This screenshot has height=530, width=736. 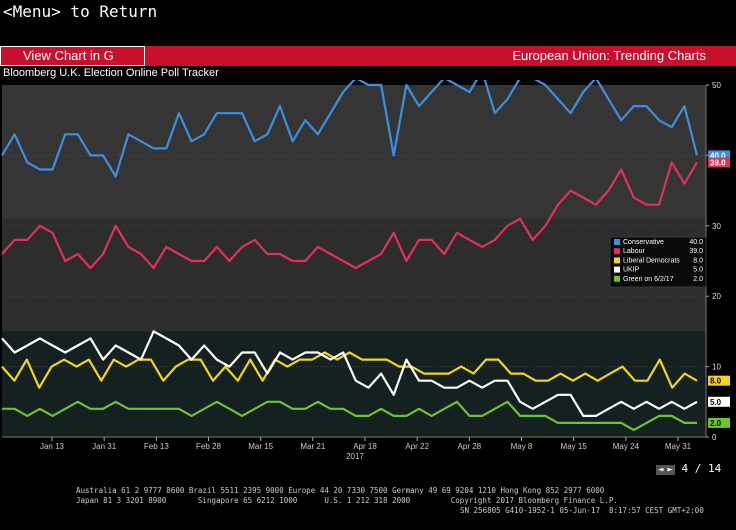 What do you see at coordinates (156, 446) in the screenshot?
I see `x-tick-label-2: Feb 13` at bounding box center [156, 446].